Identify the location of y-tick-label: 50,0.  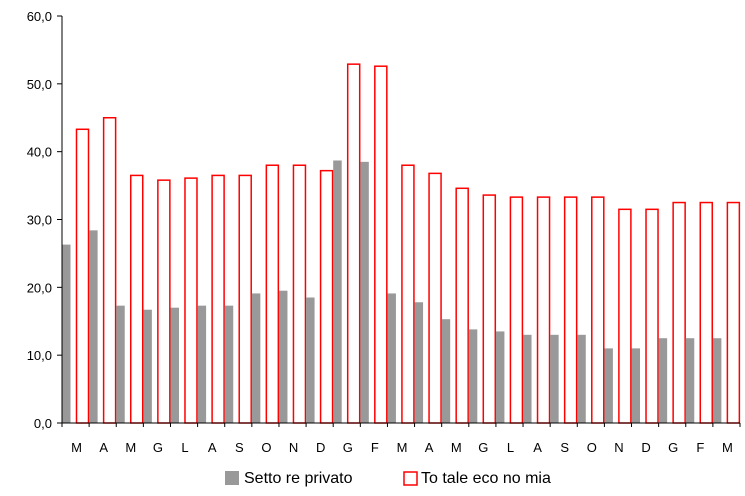
(39, 84).